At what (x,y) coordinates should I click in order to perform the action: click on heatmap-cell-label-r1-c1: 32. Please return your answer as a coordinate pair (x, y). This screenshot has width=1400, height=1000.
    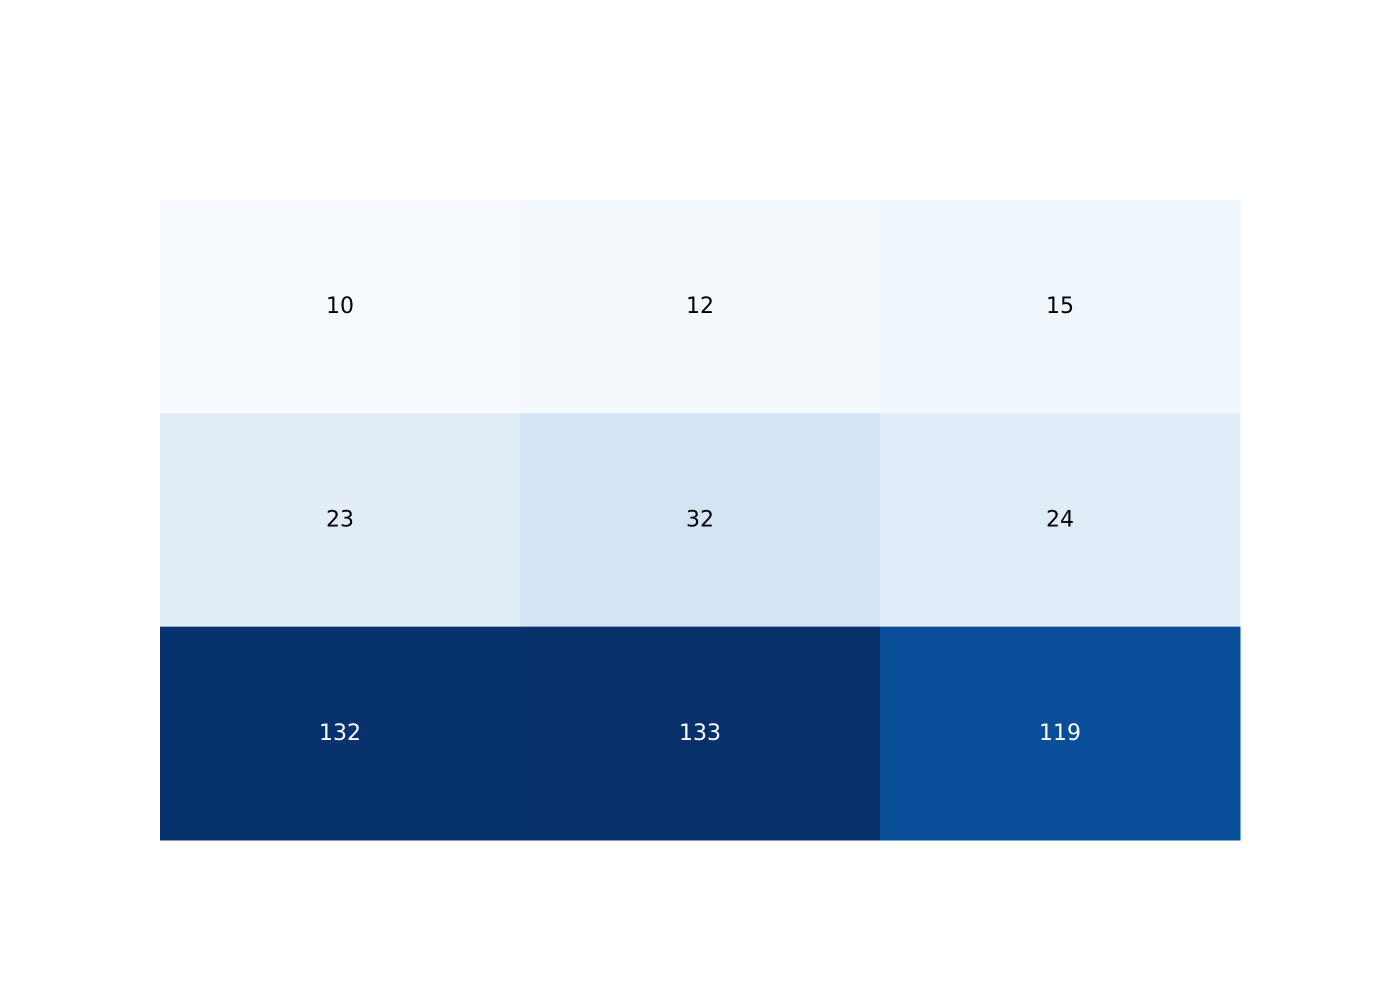
    Looking at the image, I should click on (700, 520).